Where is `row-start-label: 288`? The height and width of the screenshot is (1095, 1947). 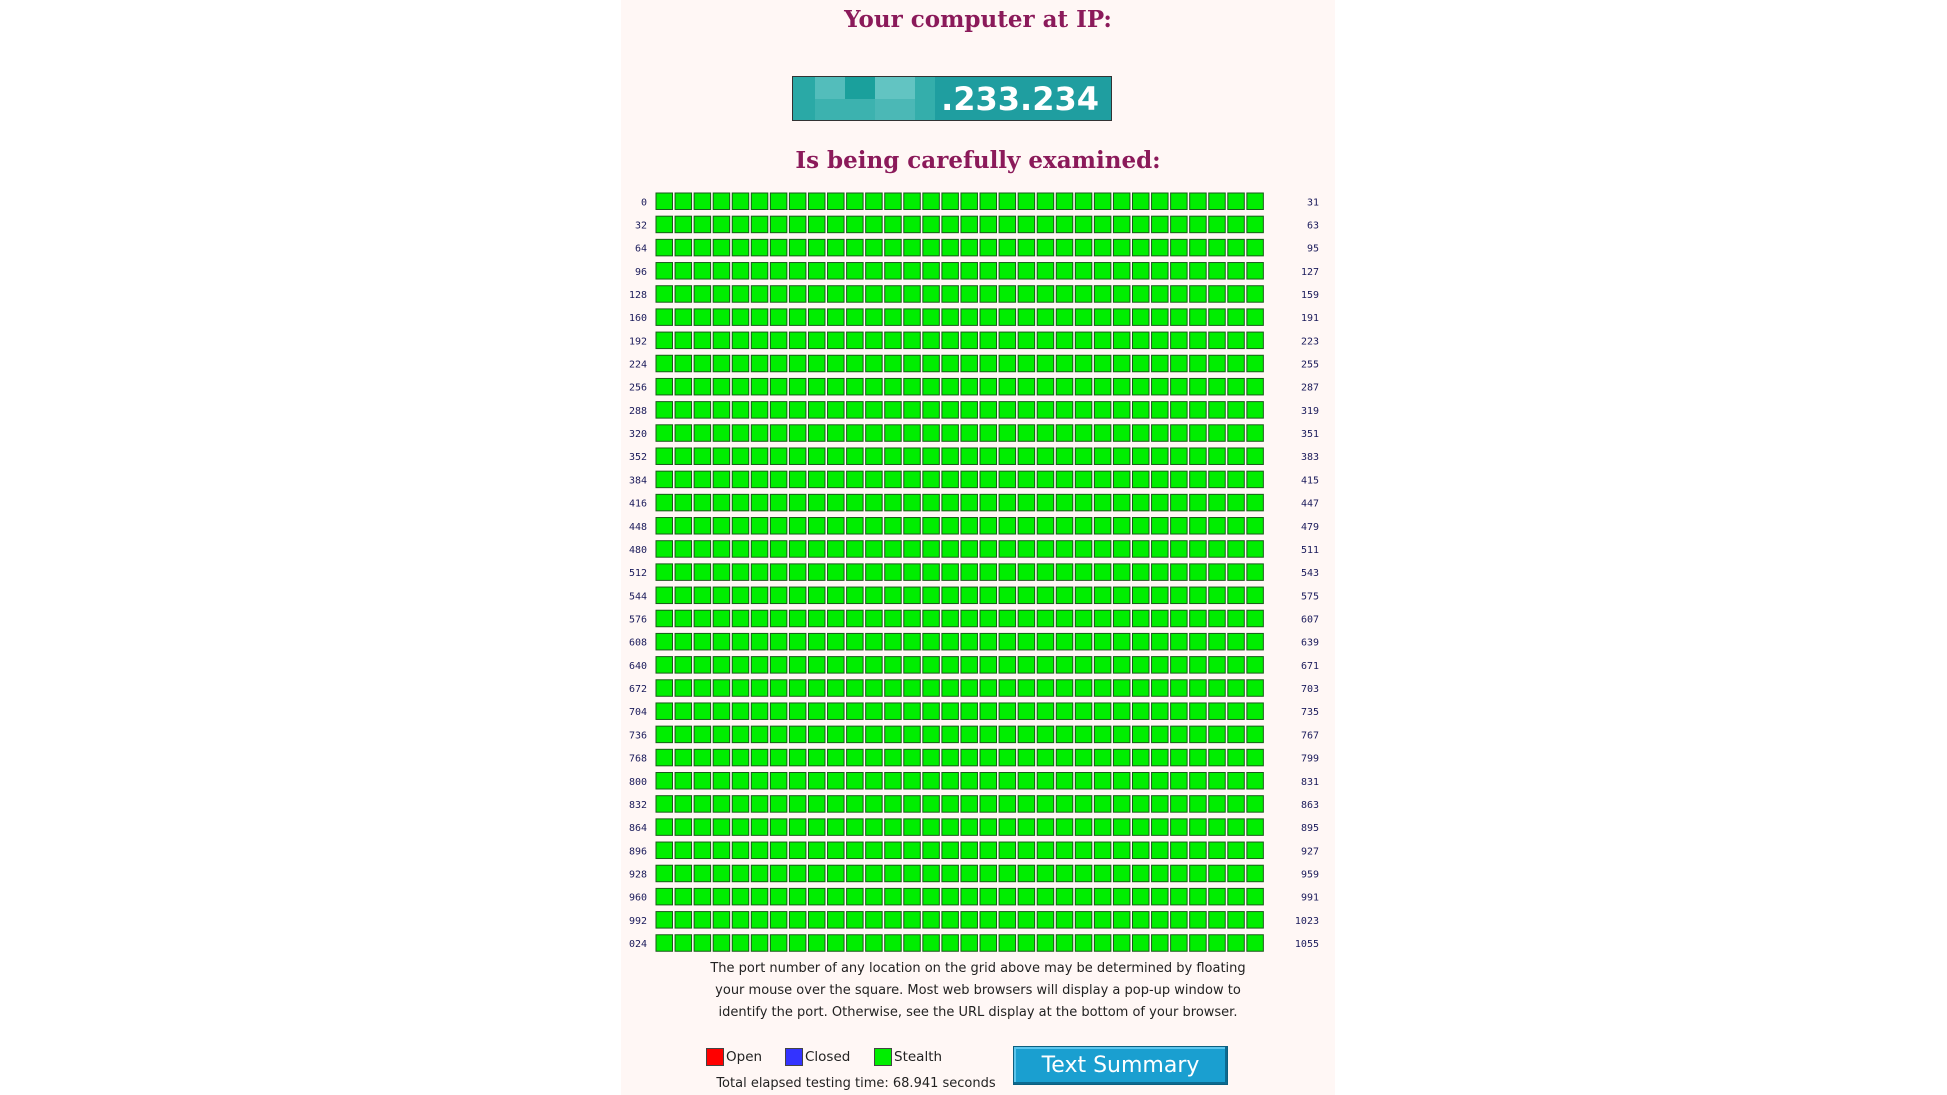
row-start-label: 288 is located at coordinates (638, 411).